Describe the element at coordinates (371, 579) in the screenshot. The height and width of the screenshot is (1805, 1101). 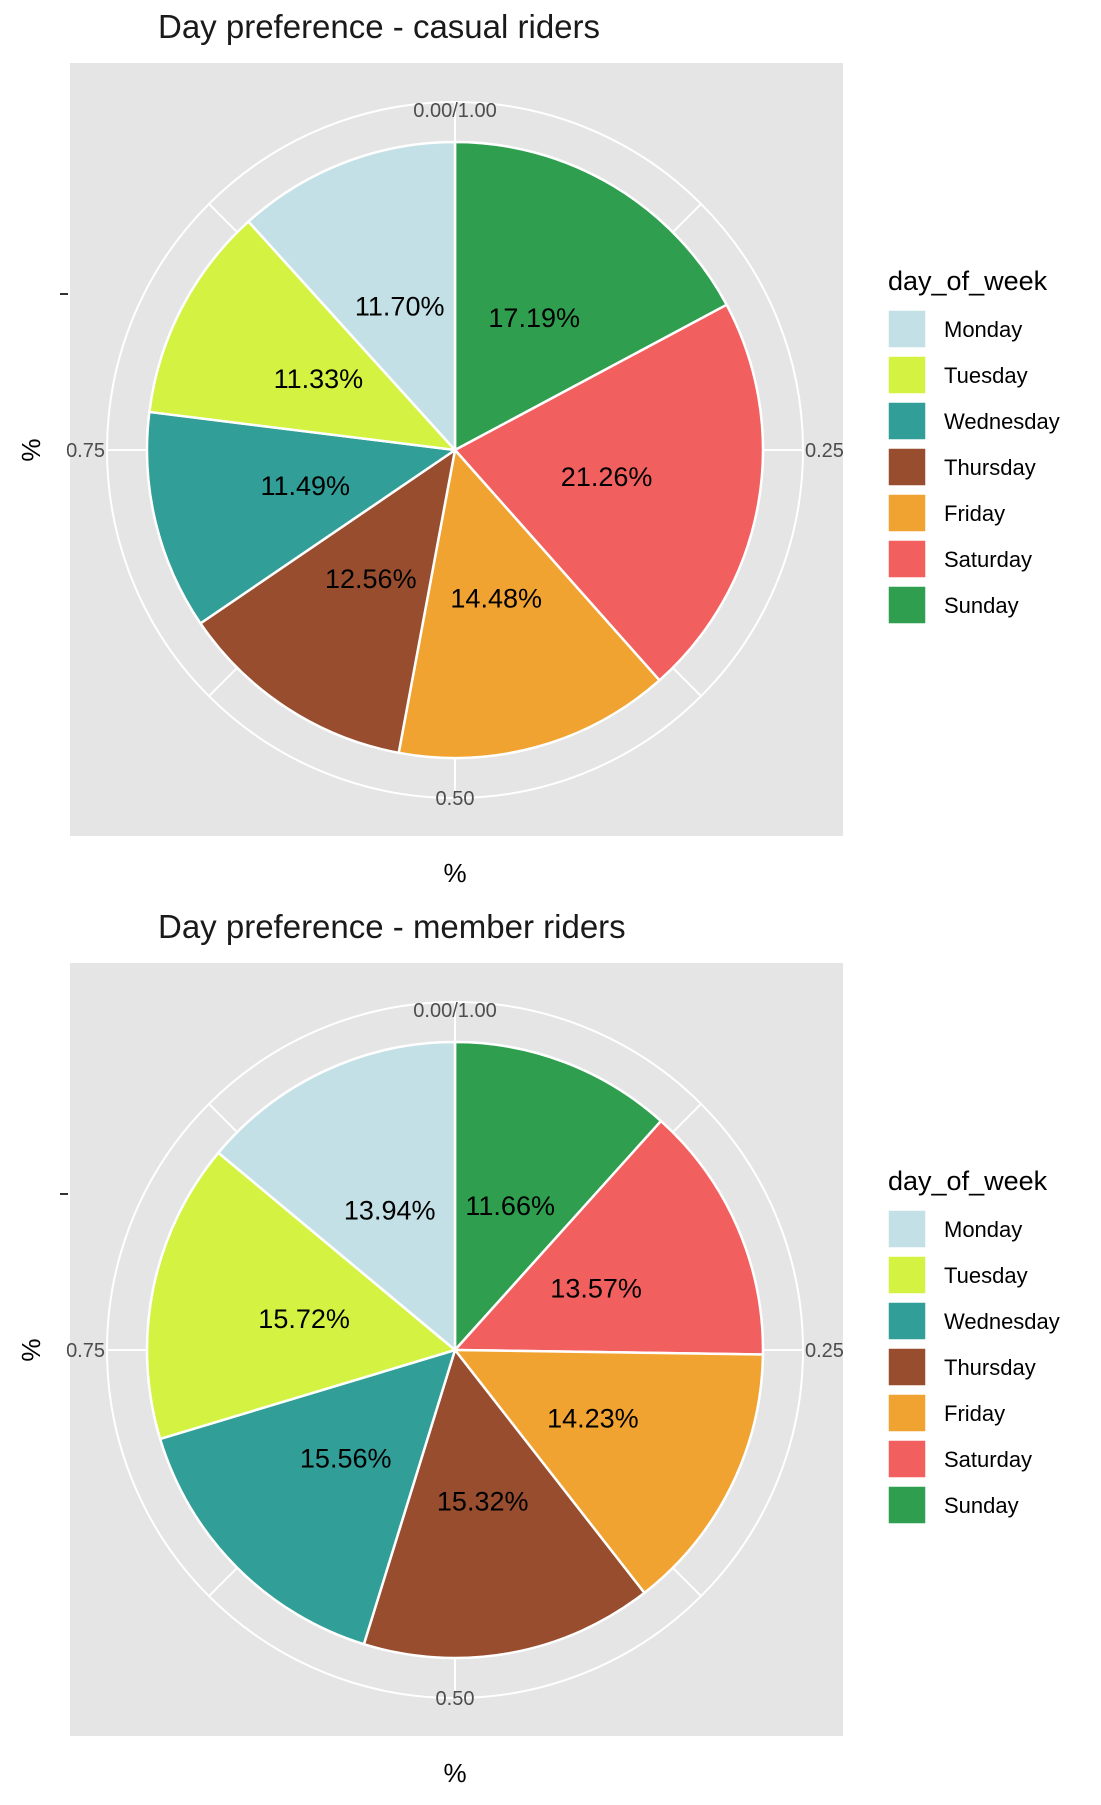
I see `slice-value-label: 12.56%` at that location.